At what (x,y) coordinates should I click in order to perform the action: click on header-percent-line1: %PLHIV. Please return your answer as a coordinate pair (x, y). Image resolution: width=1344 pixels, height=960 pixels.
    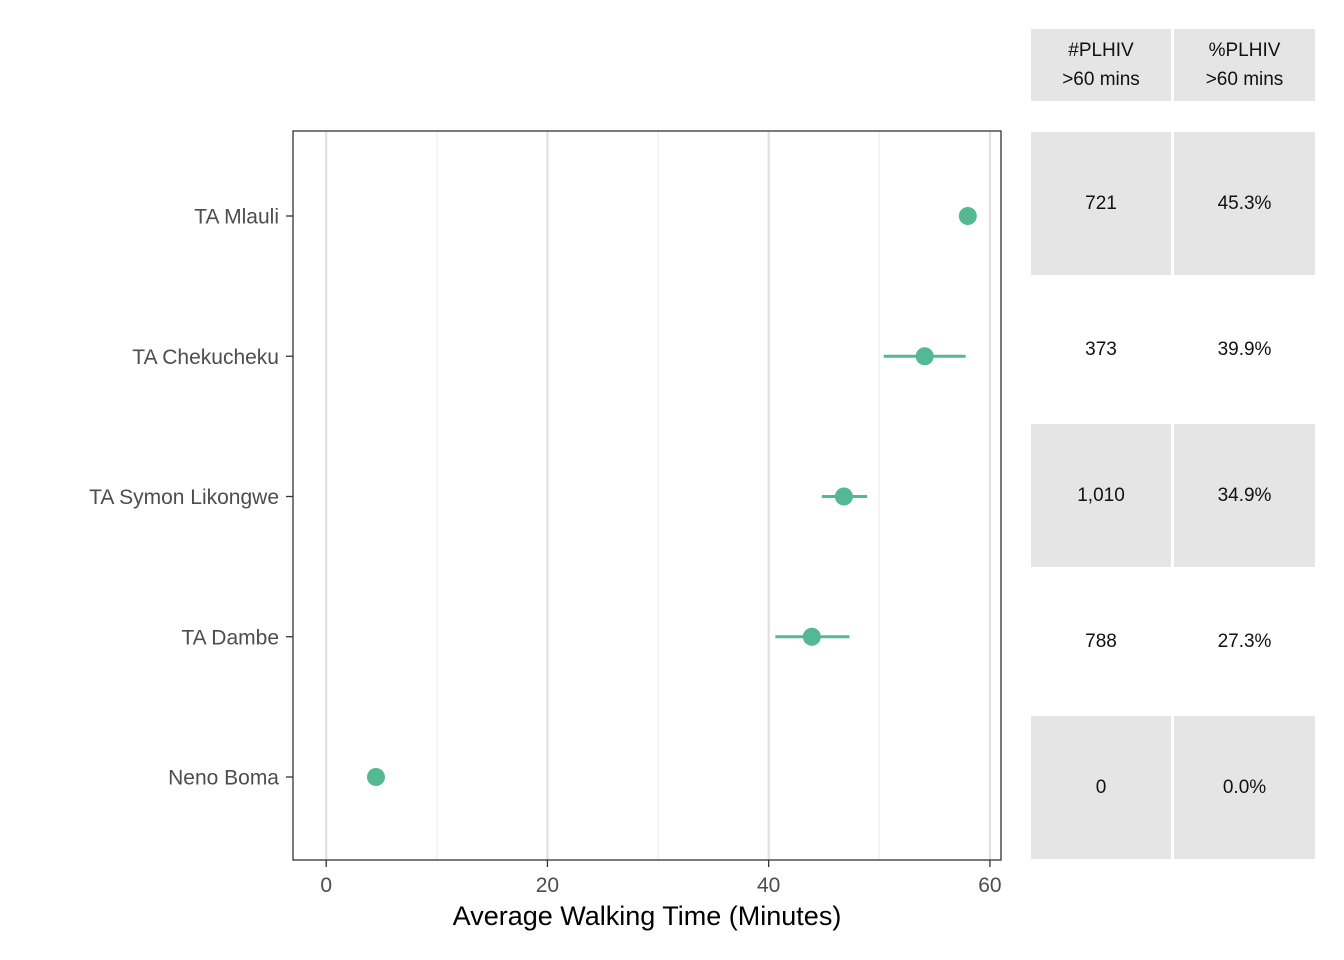
    Looking at the image, I should click on (1244, 50).